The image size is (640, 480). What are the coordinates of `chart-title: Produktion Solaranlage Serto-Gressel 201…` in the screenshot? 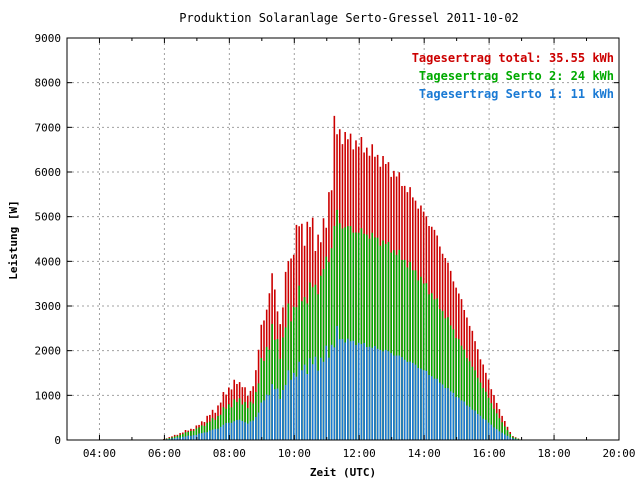 It's located at (349, 18).